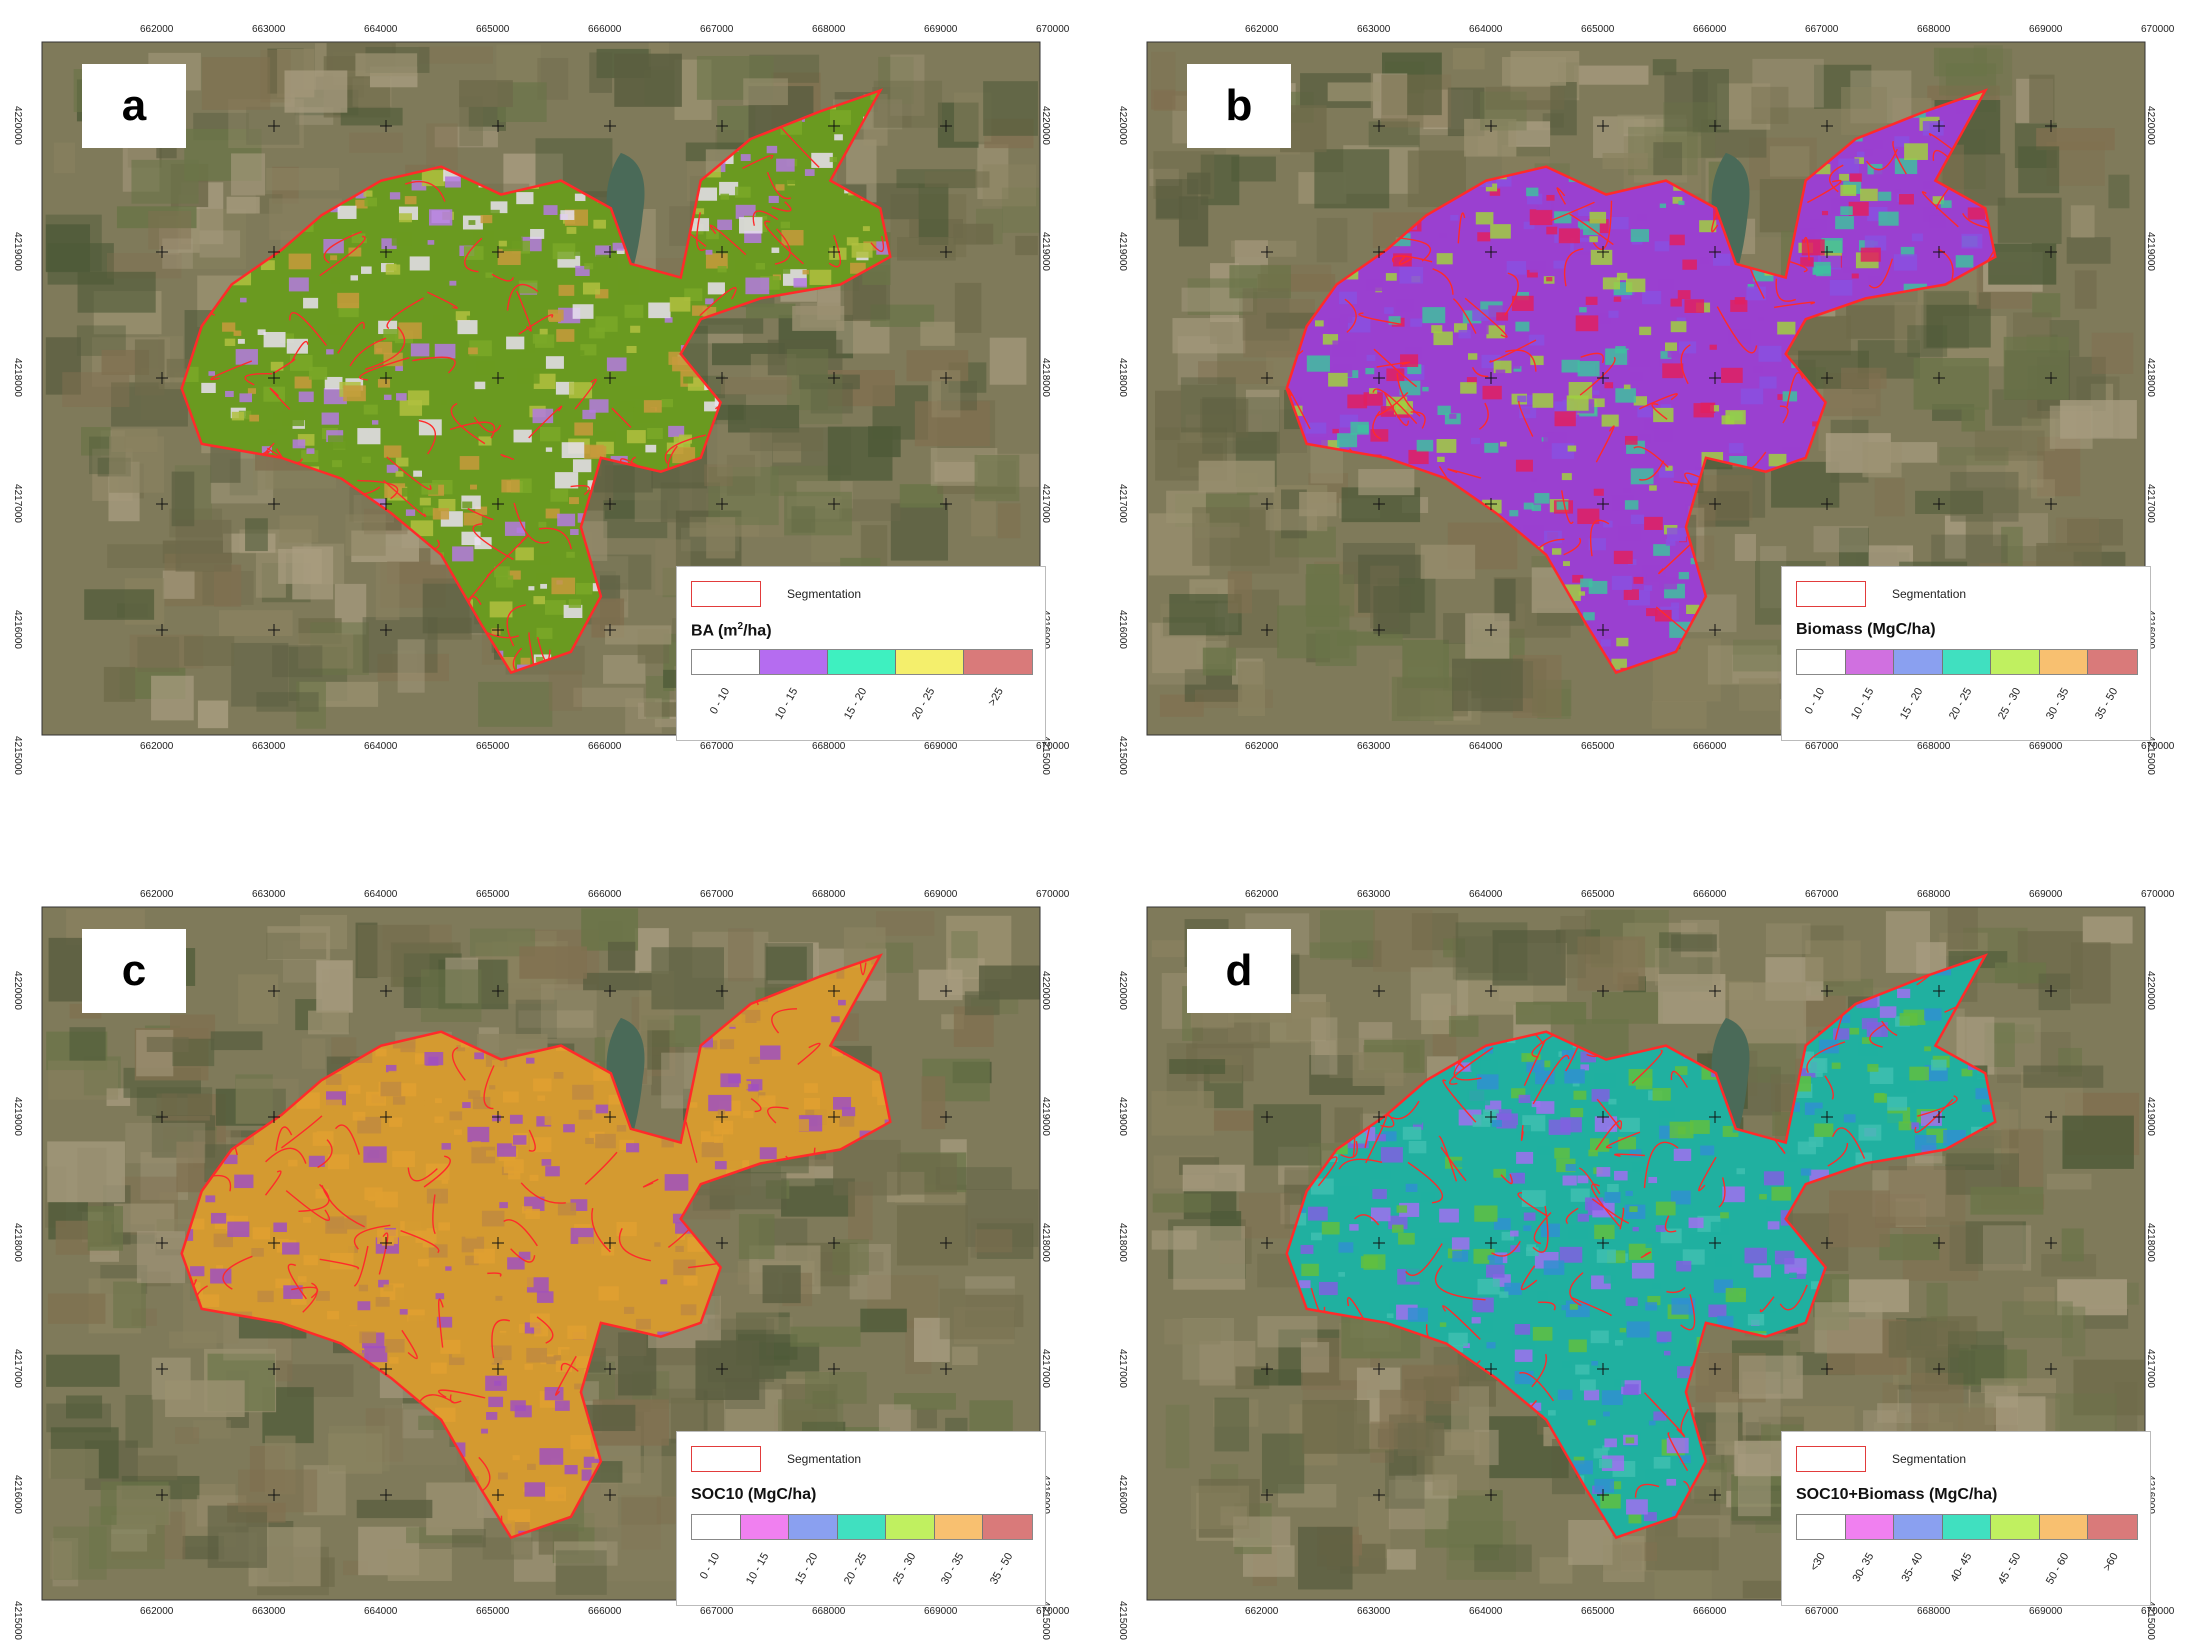  What do you see at coordinates (1122, 1242) in the screenshot?
I see `y-tick-label-left: 4218000` at bounding box center [1122, 1242].